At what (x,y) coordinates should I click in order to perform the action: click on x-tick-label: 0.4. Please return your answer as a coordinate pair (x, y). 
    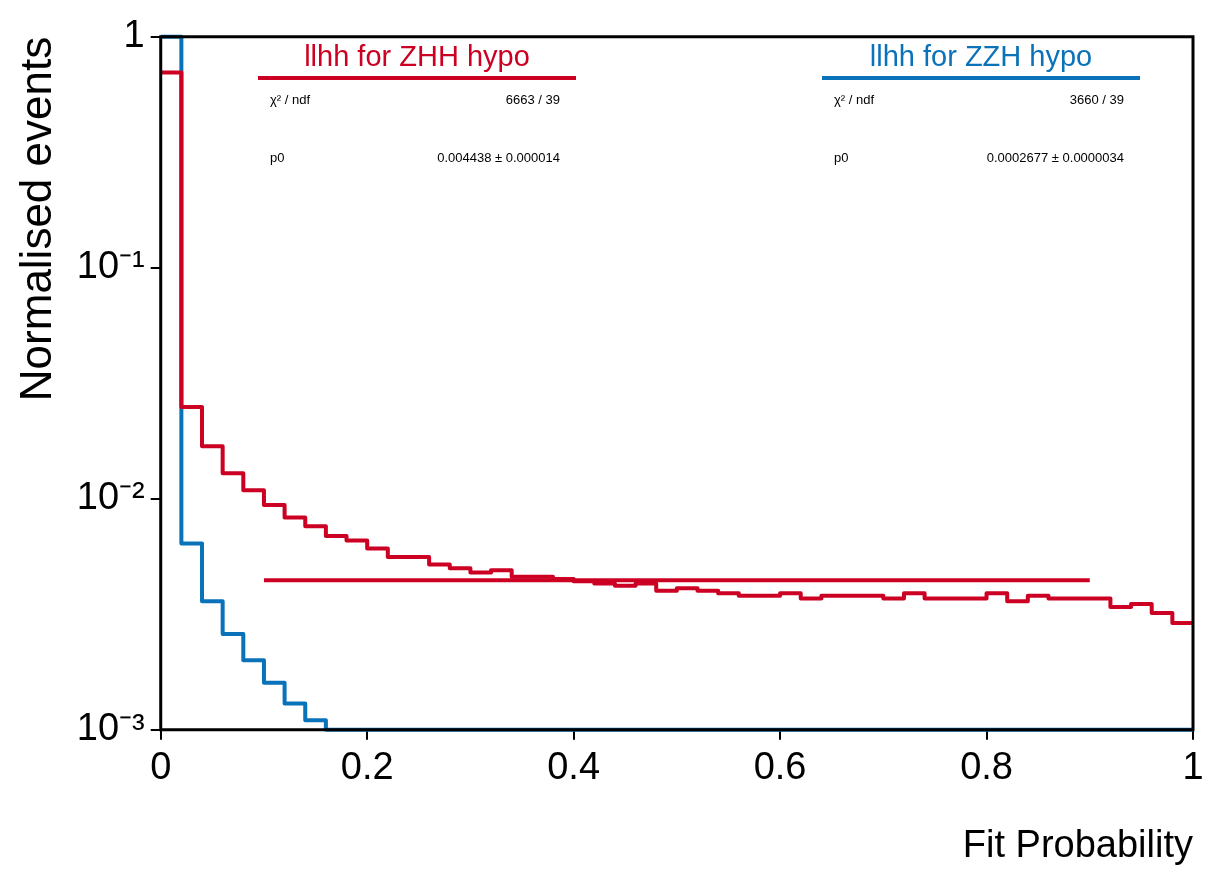
    Looking at the image, I should click on (574, 766).